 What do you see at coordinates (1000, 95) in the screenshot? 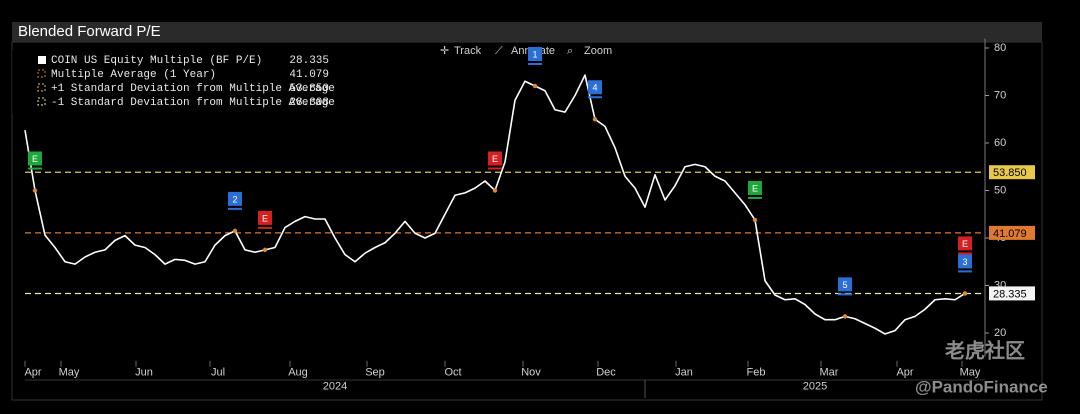
I see `y-tick-label: 70` at bounding box center [1000, 95].